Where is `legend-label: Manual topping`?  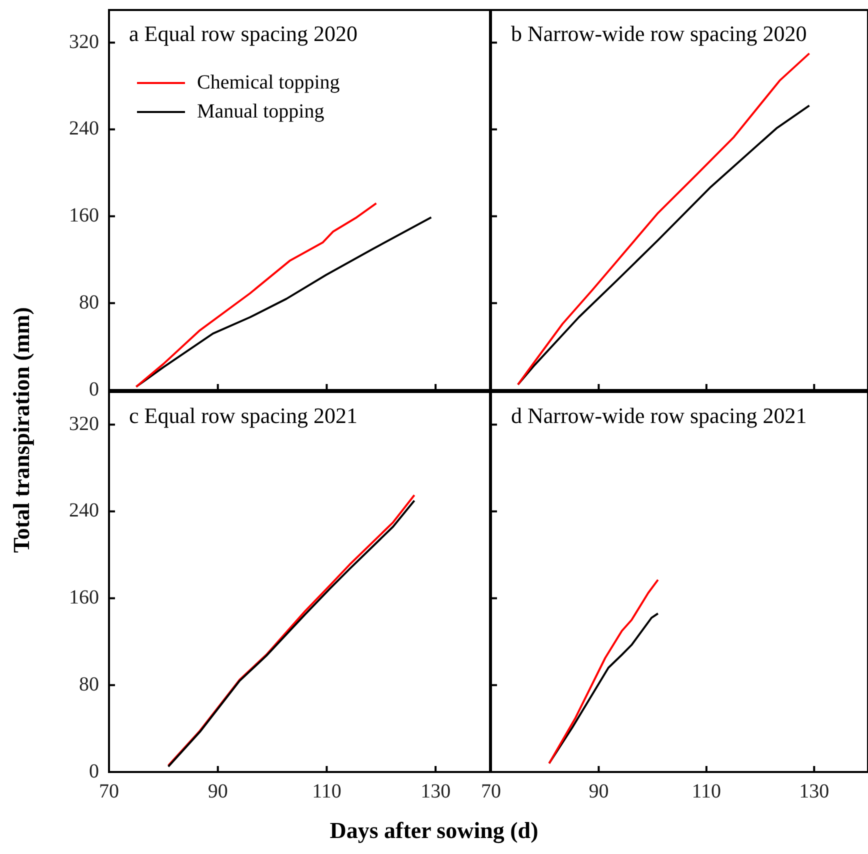 legend-label: Manual topping is located at coordinates (260, 111).